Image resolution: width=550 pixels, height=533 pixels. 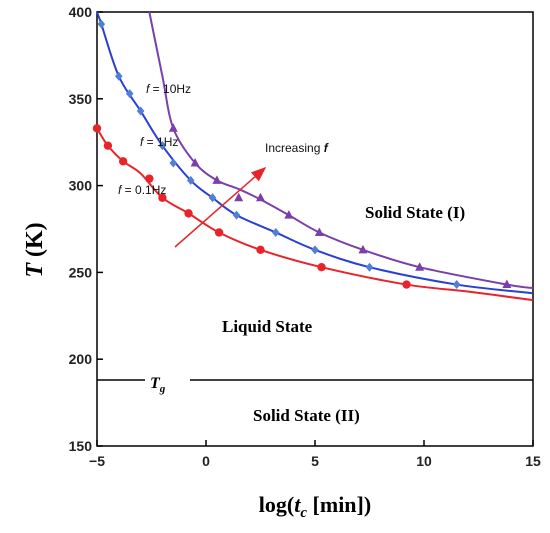 I want to click on x-axis-label: log(tc [min]), so click(x=315, y=506).